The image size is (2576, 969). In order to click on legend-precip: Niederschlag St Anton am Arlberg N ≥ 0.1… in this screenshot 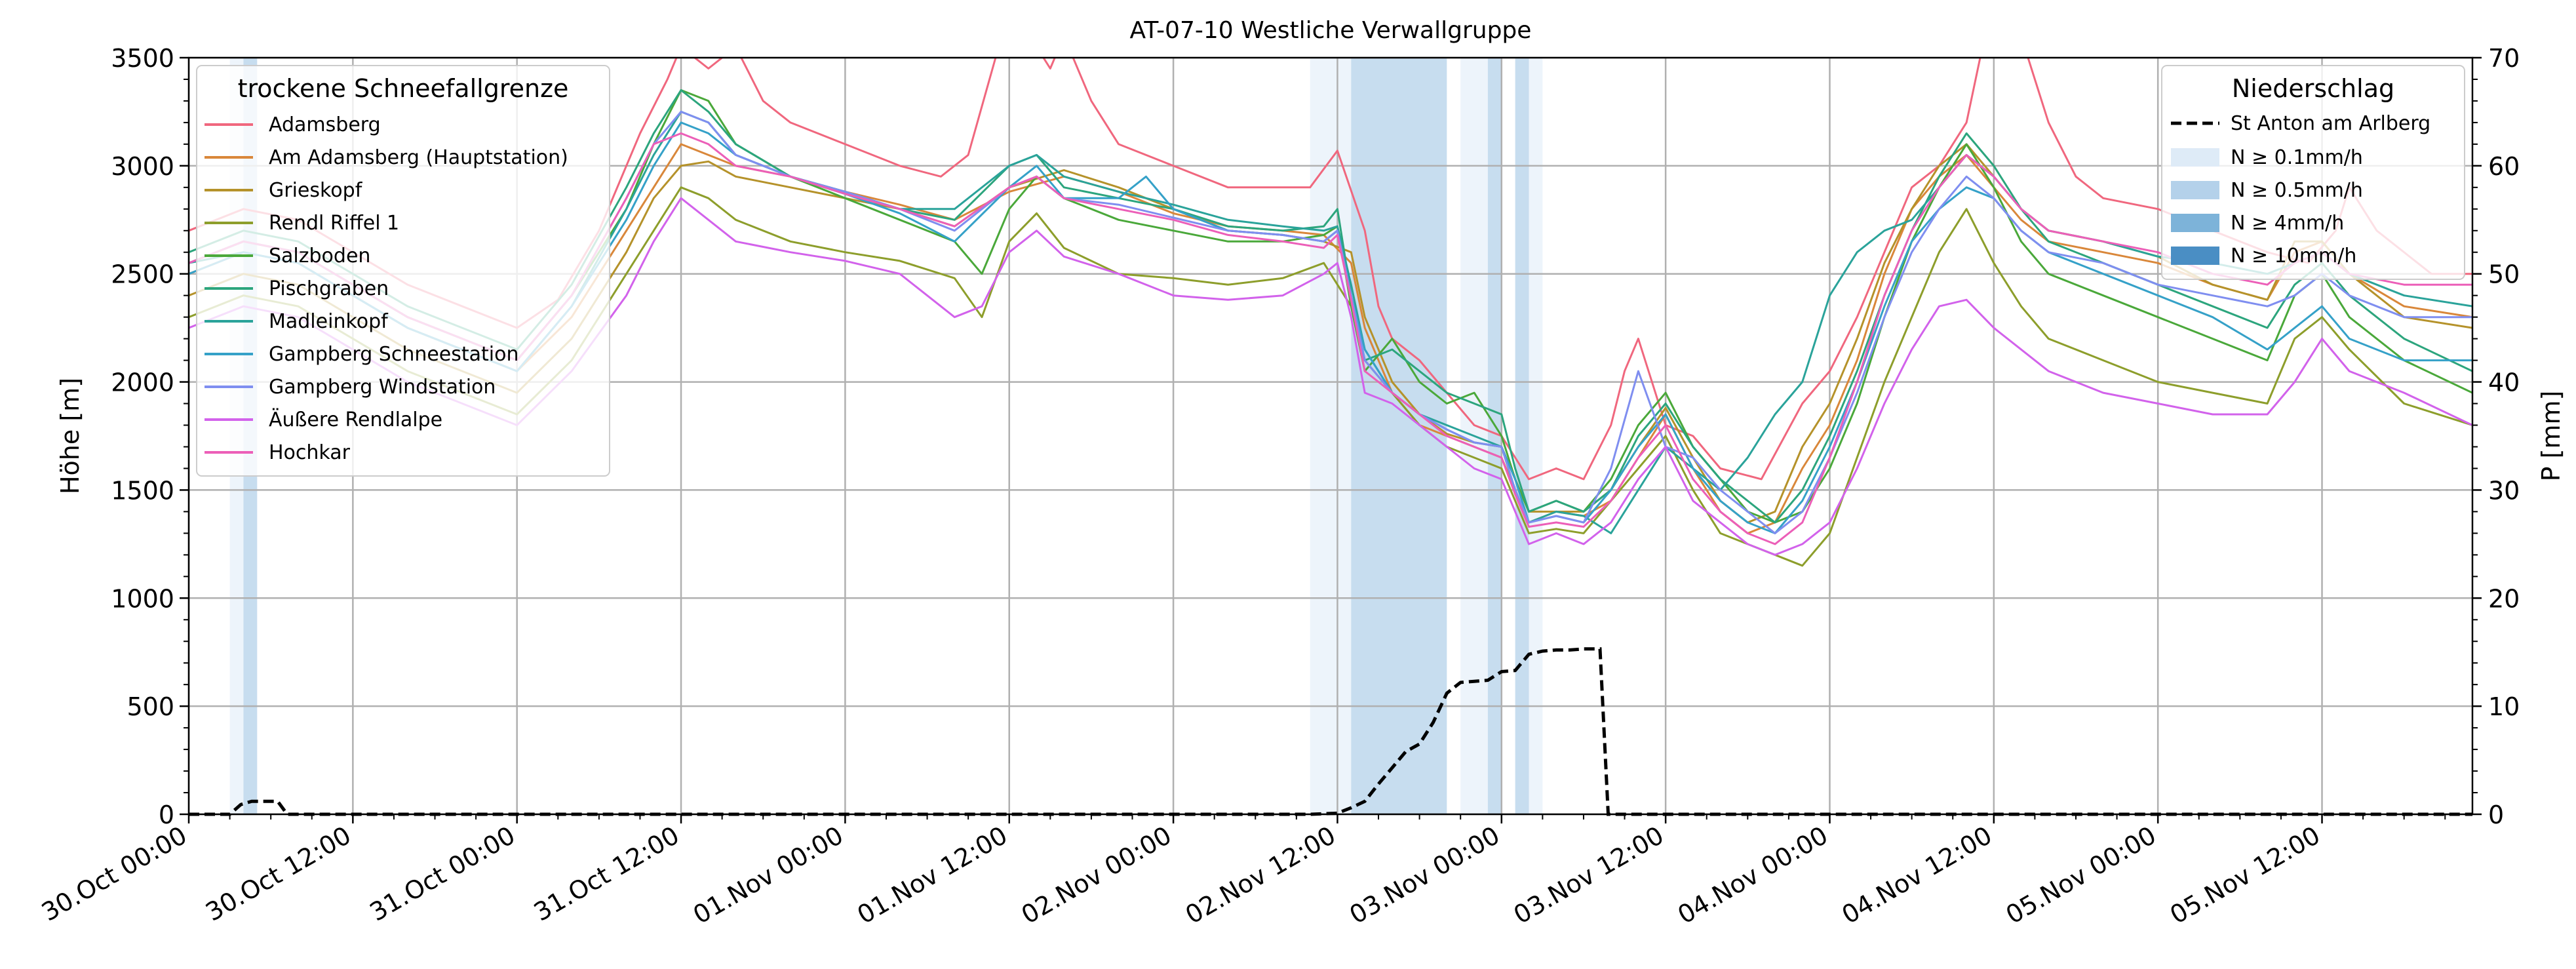, I will do `click(2313, 172)`.